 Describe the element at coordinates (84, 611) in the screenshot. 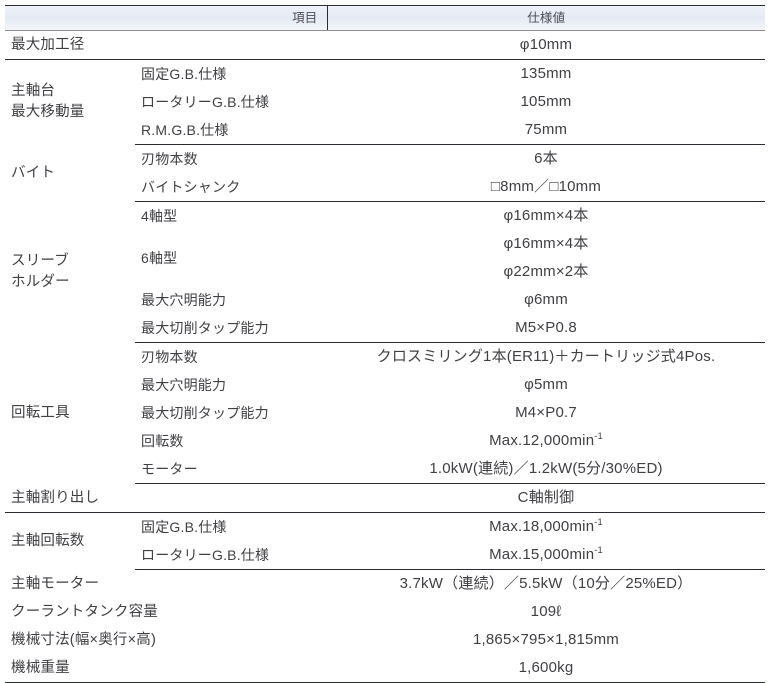

I see `row-label-coolant-tank-capacity: クーラントタンク容量` at that location.